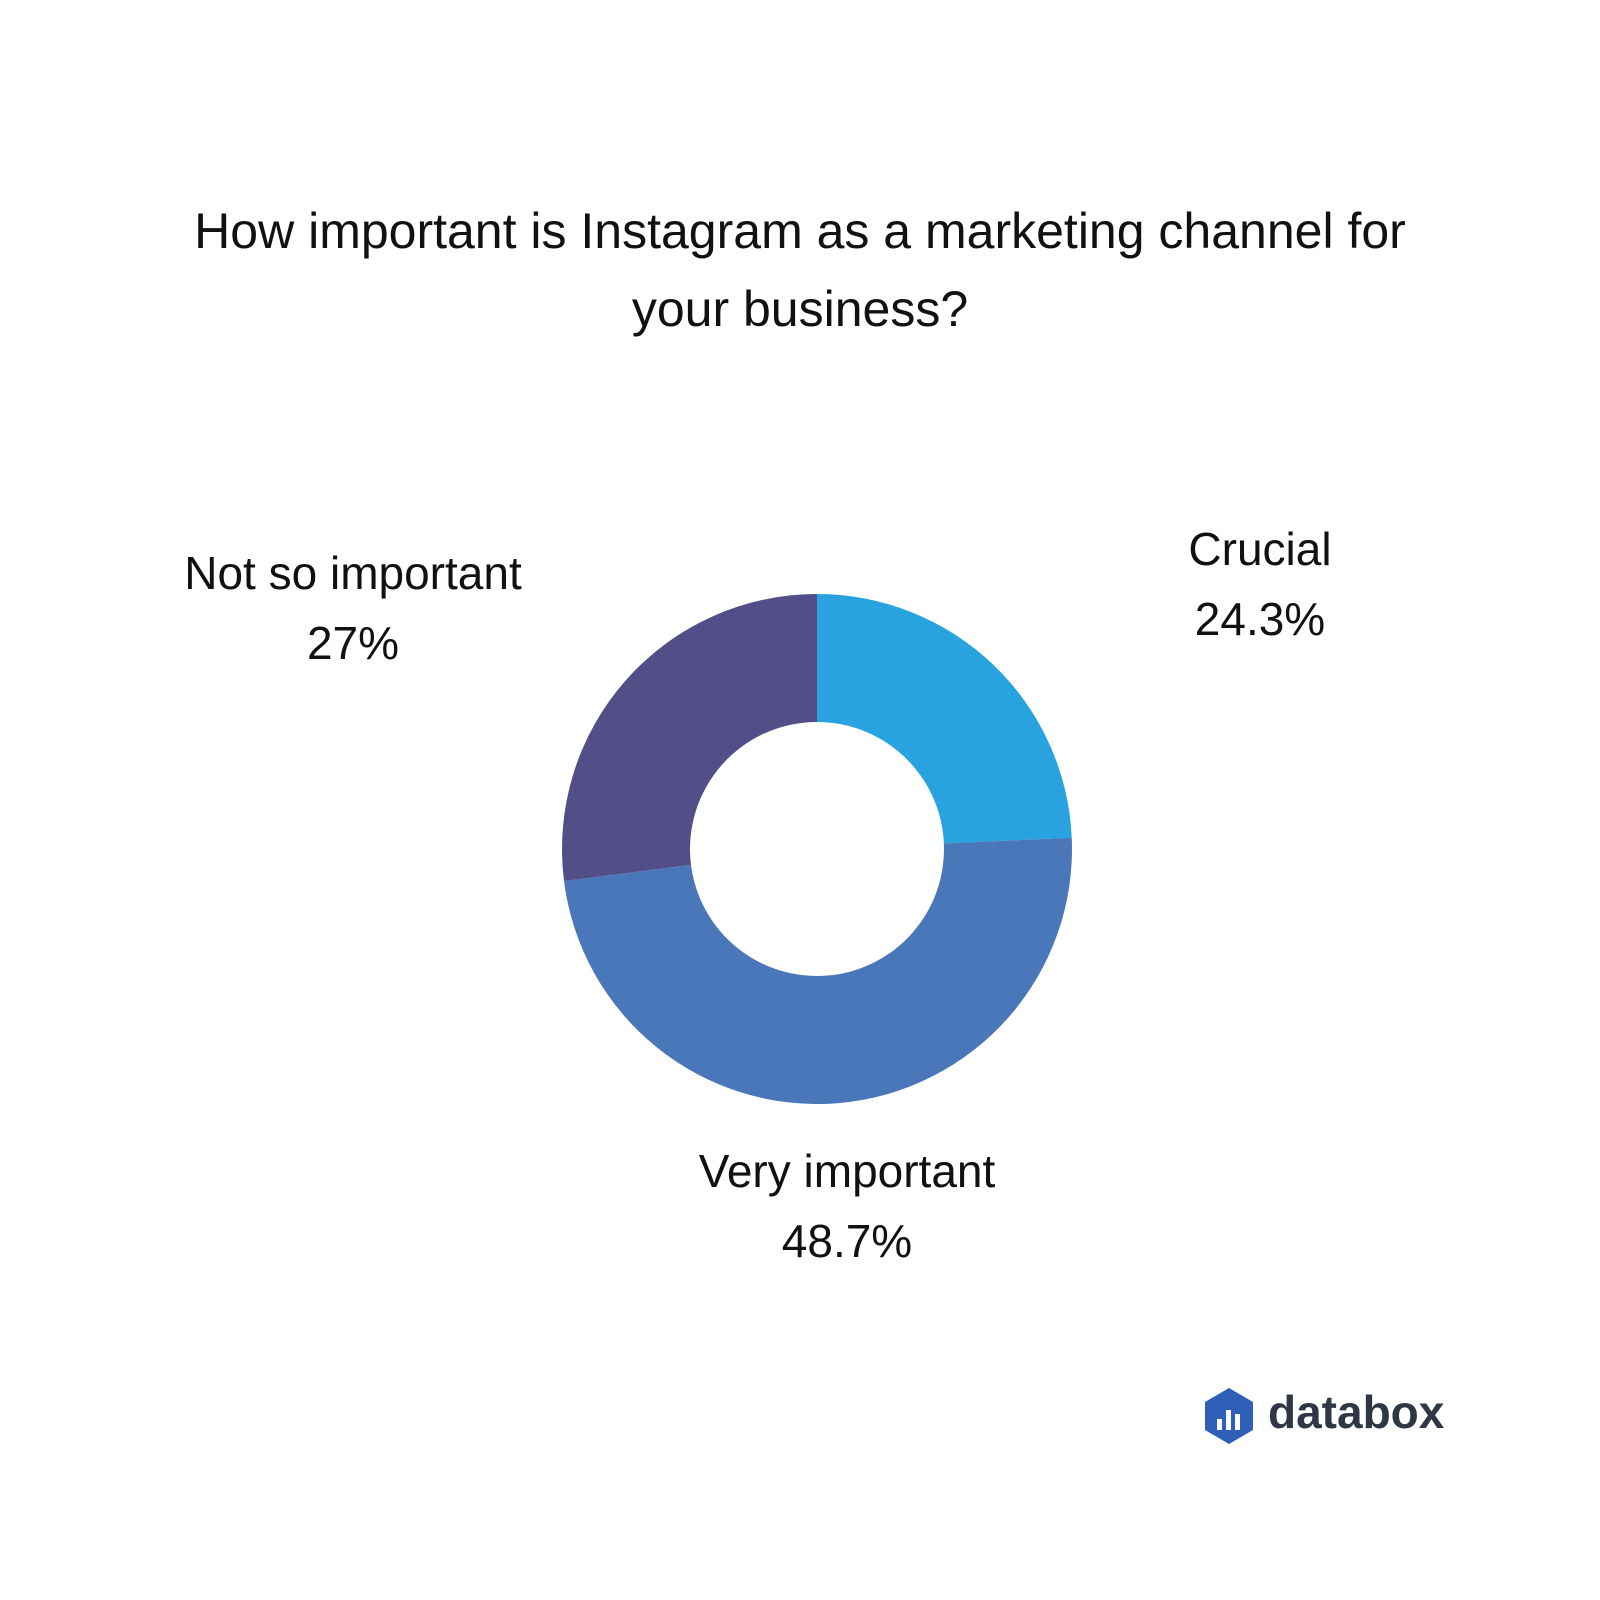  Describe the element at coordinates (353, 643) in the screenshot. I see `slice-value-label: 27%` at that location.